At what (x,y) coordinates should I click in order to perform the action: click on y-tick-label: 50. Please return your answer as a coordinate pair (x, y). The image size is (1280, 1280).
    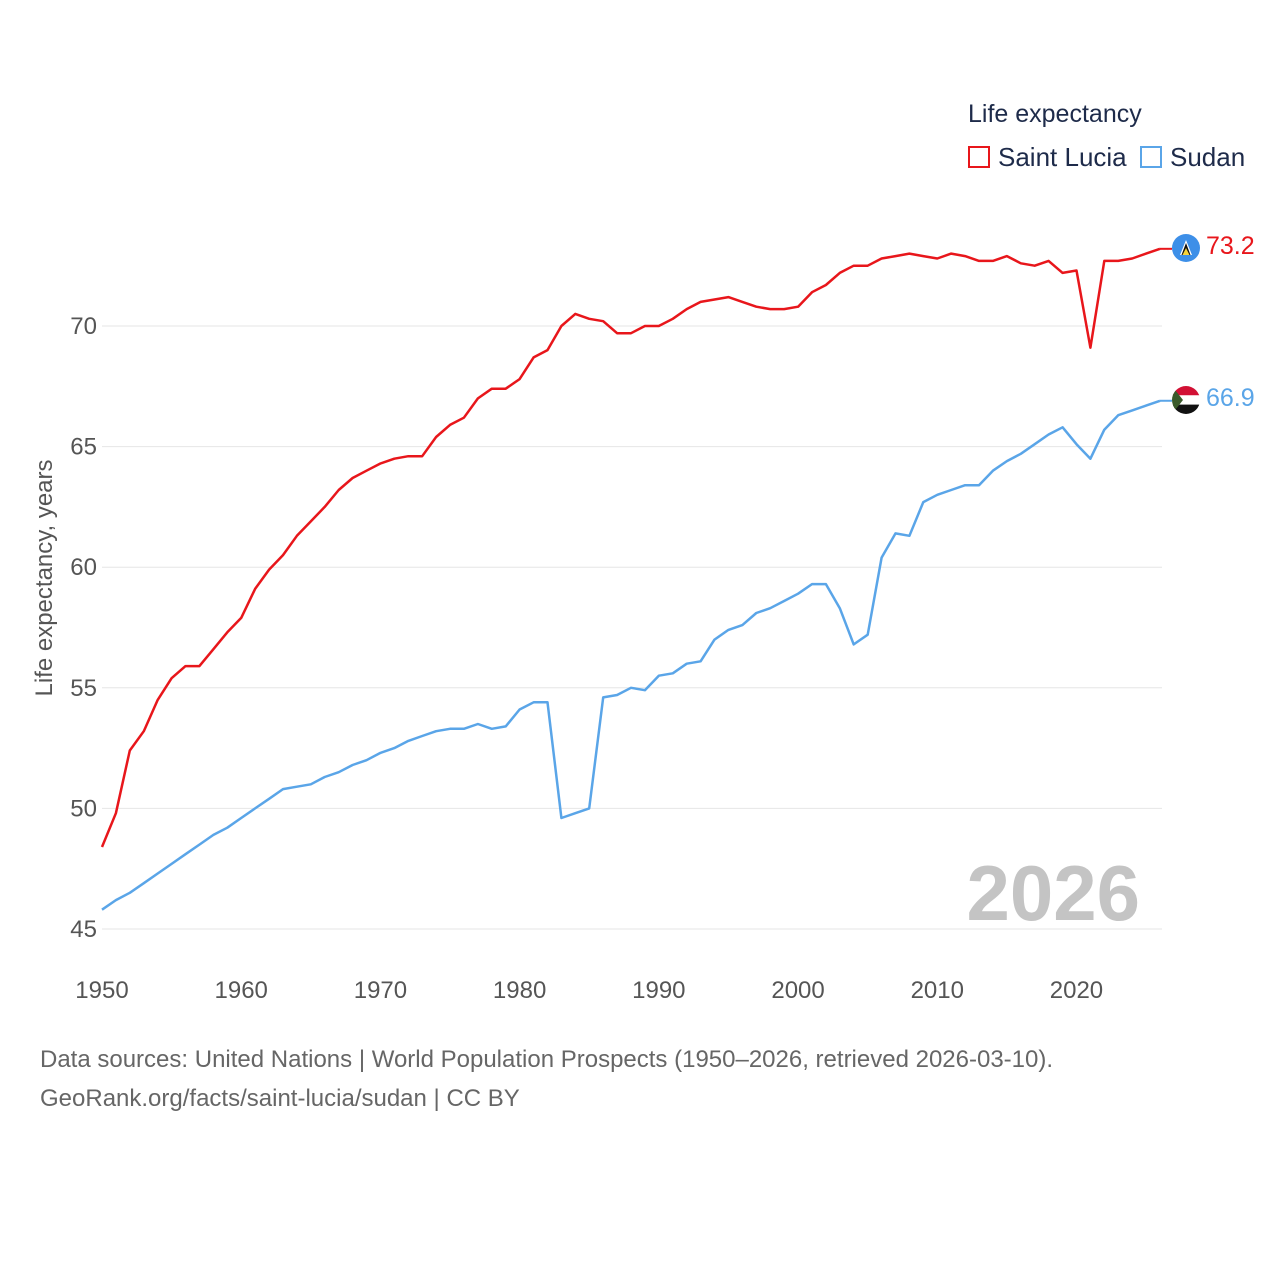
    Looking at the image, I should click on (83, 808).